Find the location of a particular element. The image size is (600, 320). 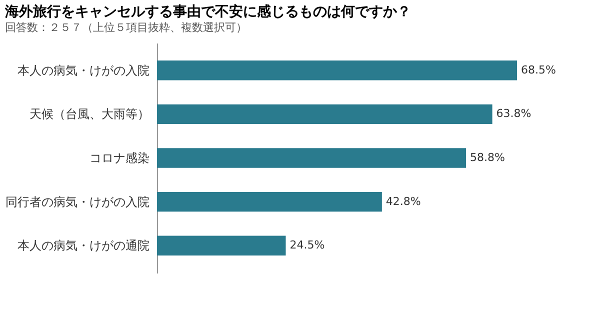

data-label: 24.5% is located at coordinates (307, 245).